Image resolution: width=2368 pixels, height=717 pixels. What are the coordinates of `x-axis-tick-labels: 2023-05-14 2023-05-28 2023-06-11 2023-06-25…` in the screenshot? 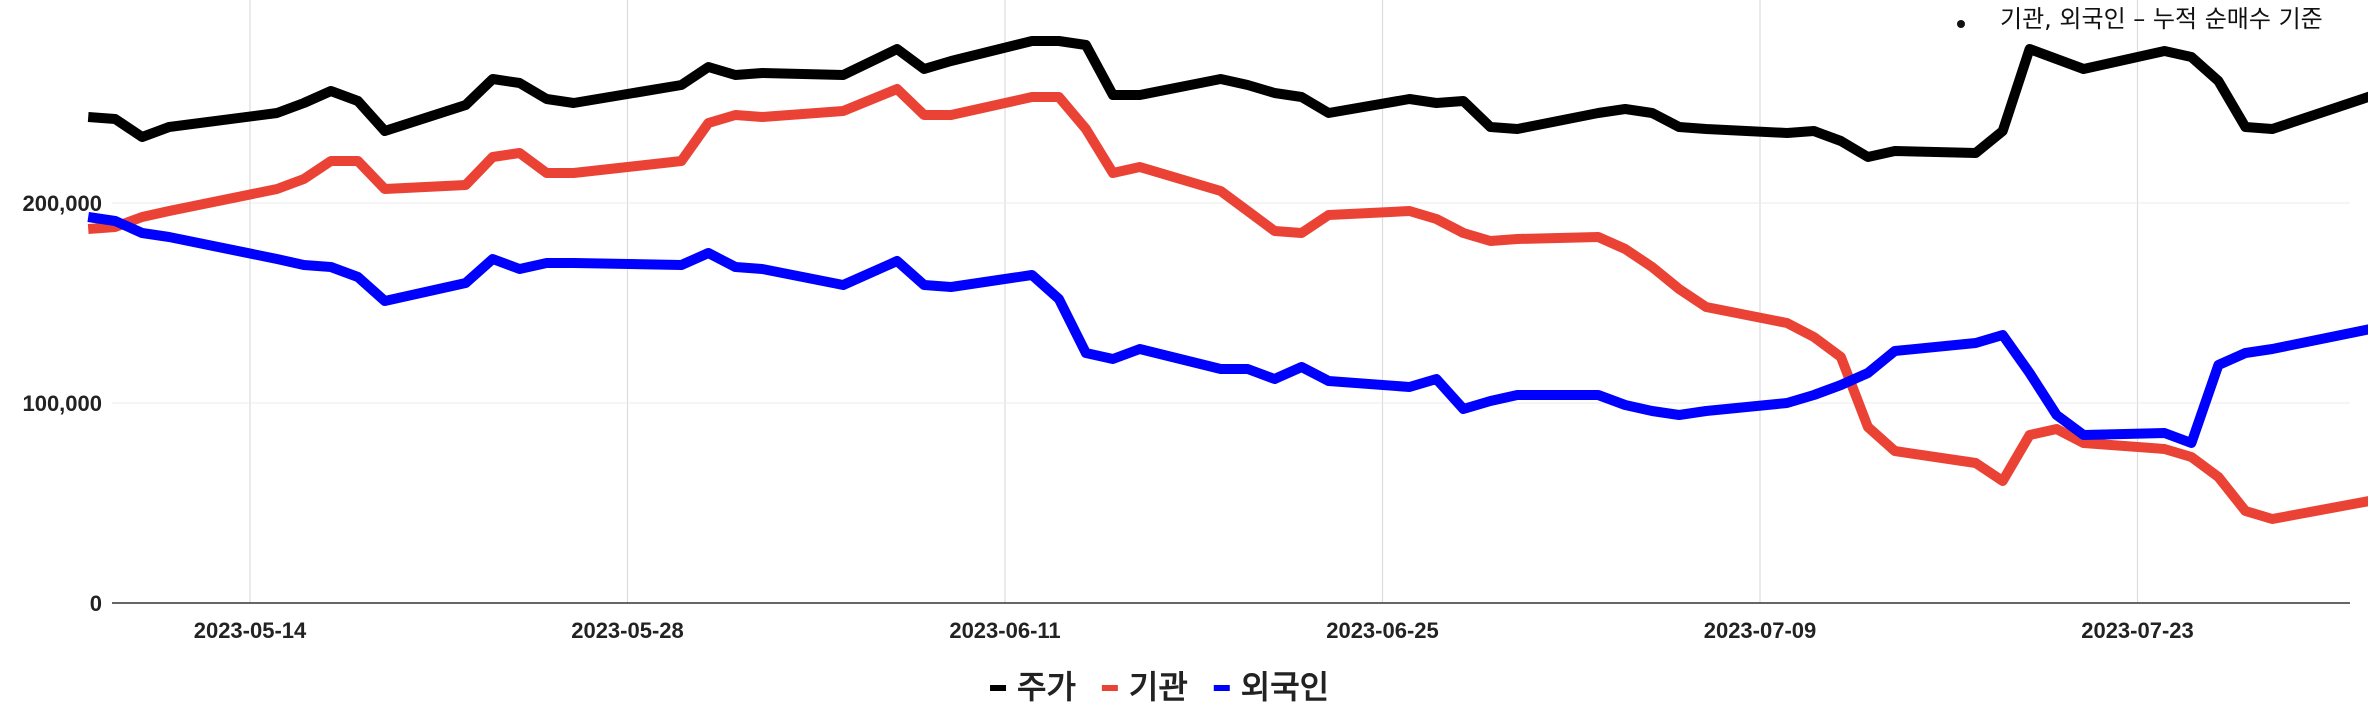 It's located at (1194, 630).